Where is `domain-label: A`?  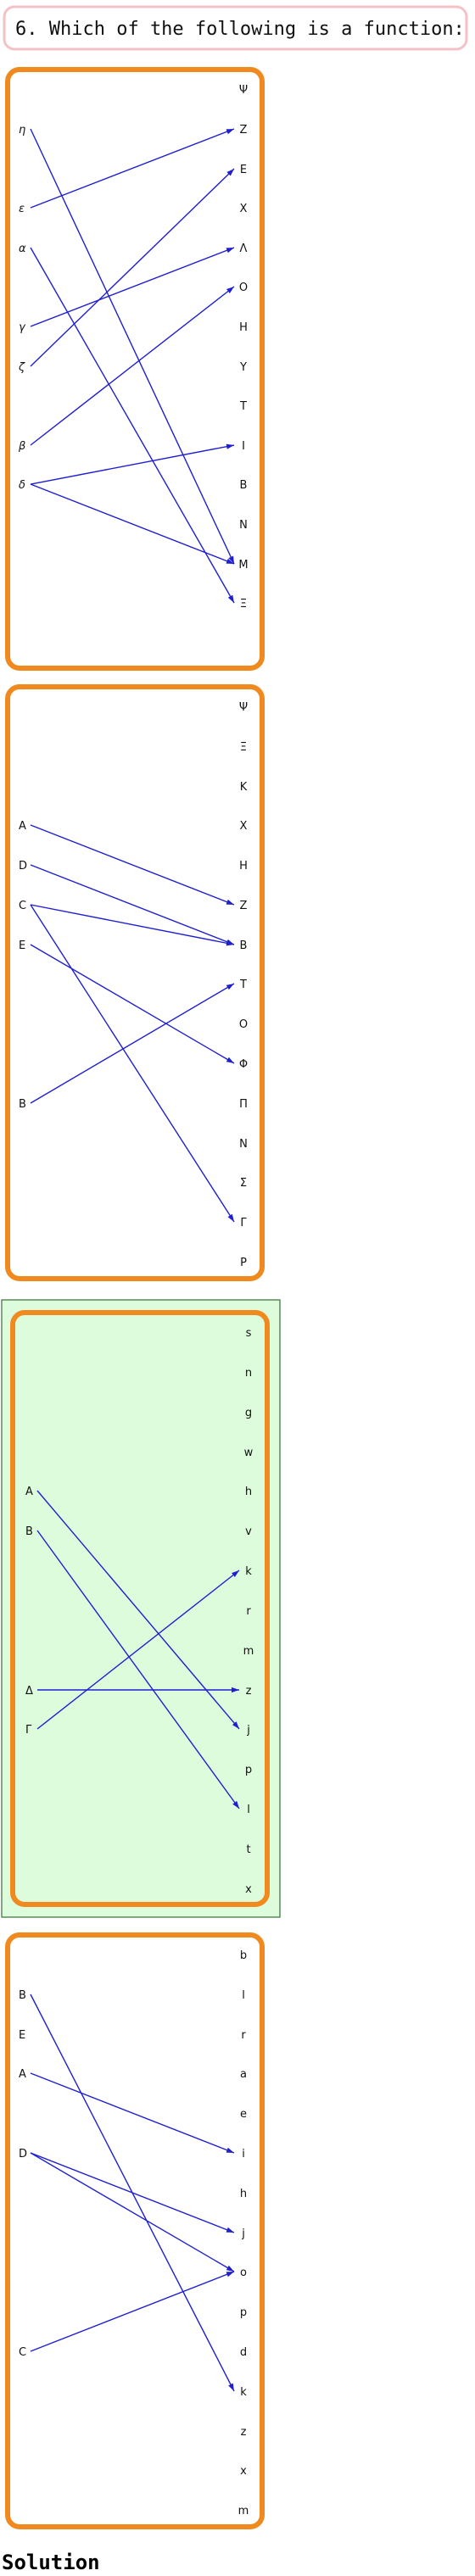
domain-label: A is located at coordinates (22, 826).